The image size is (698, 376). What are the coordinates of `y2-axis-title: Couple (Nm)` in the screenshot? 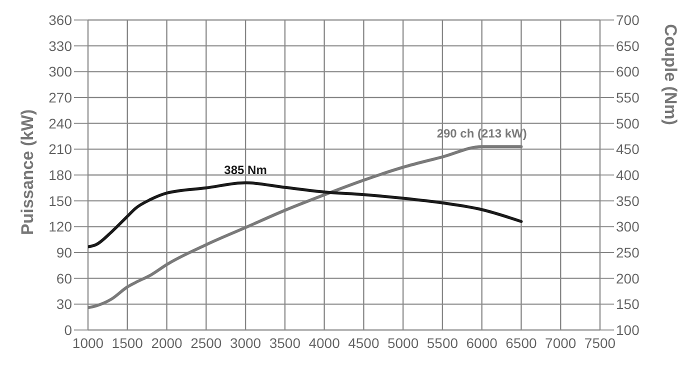 It's located at (670, 74).